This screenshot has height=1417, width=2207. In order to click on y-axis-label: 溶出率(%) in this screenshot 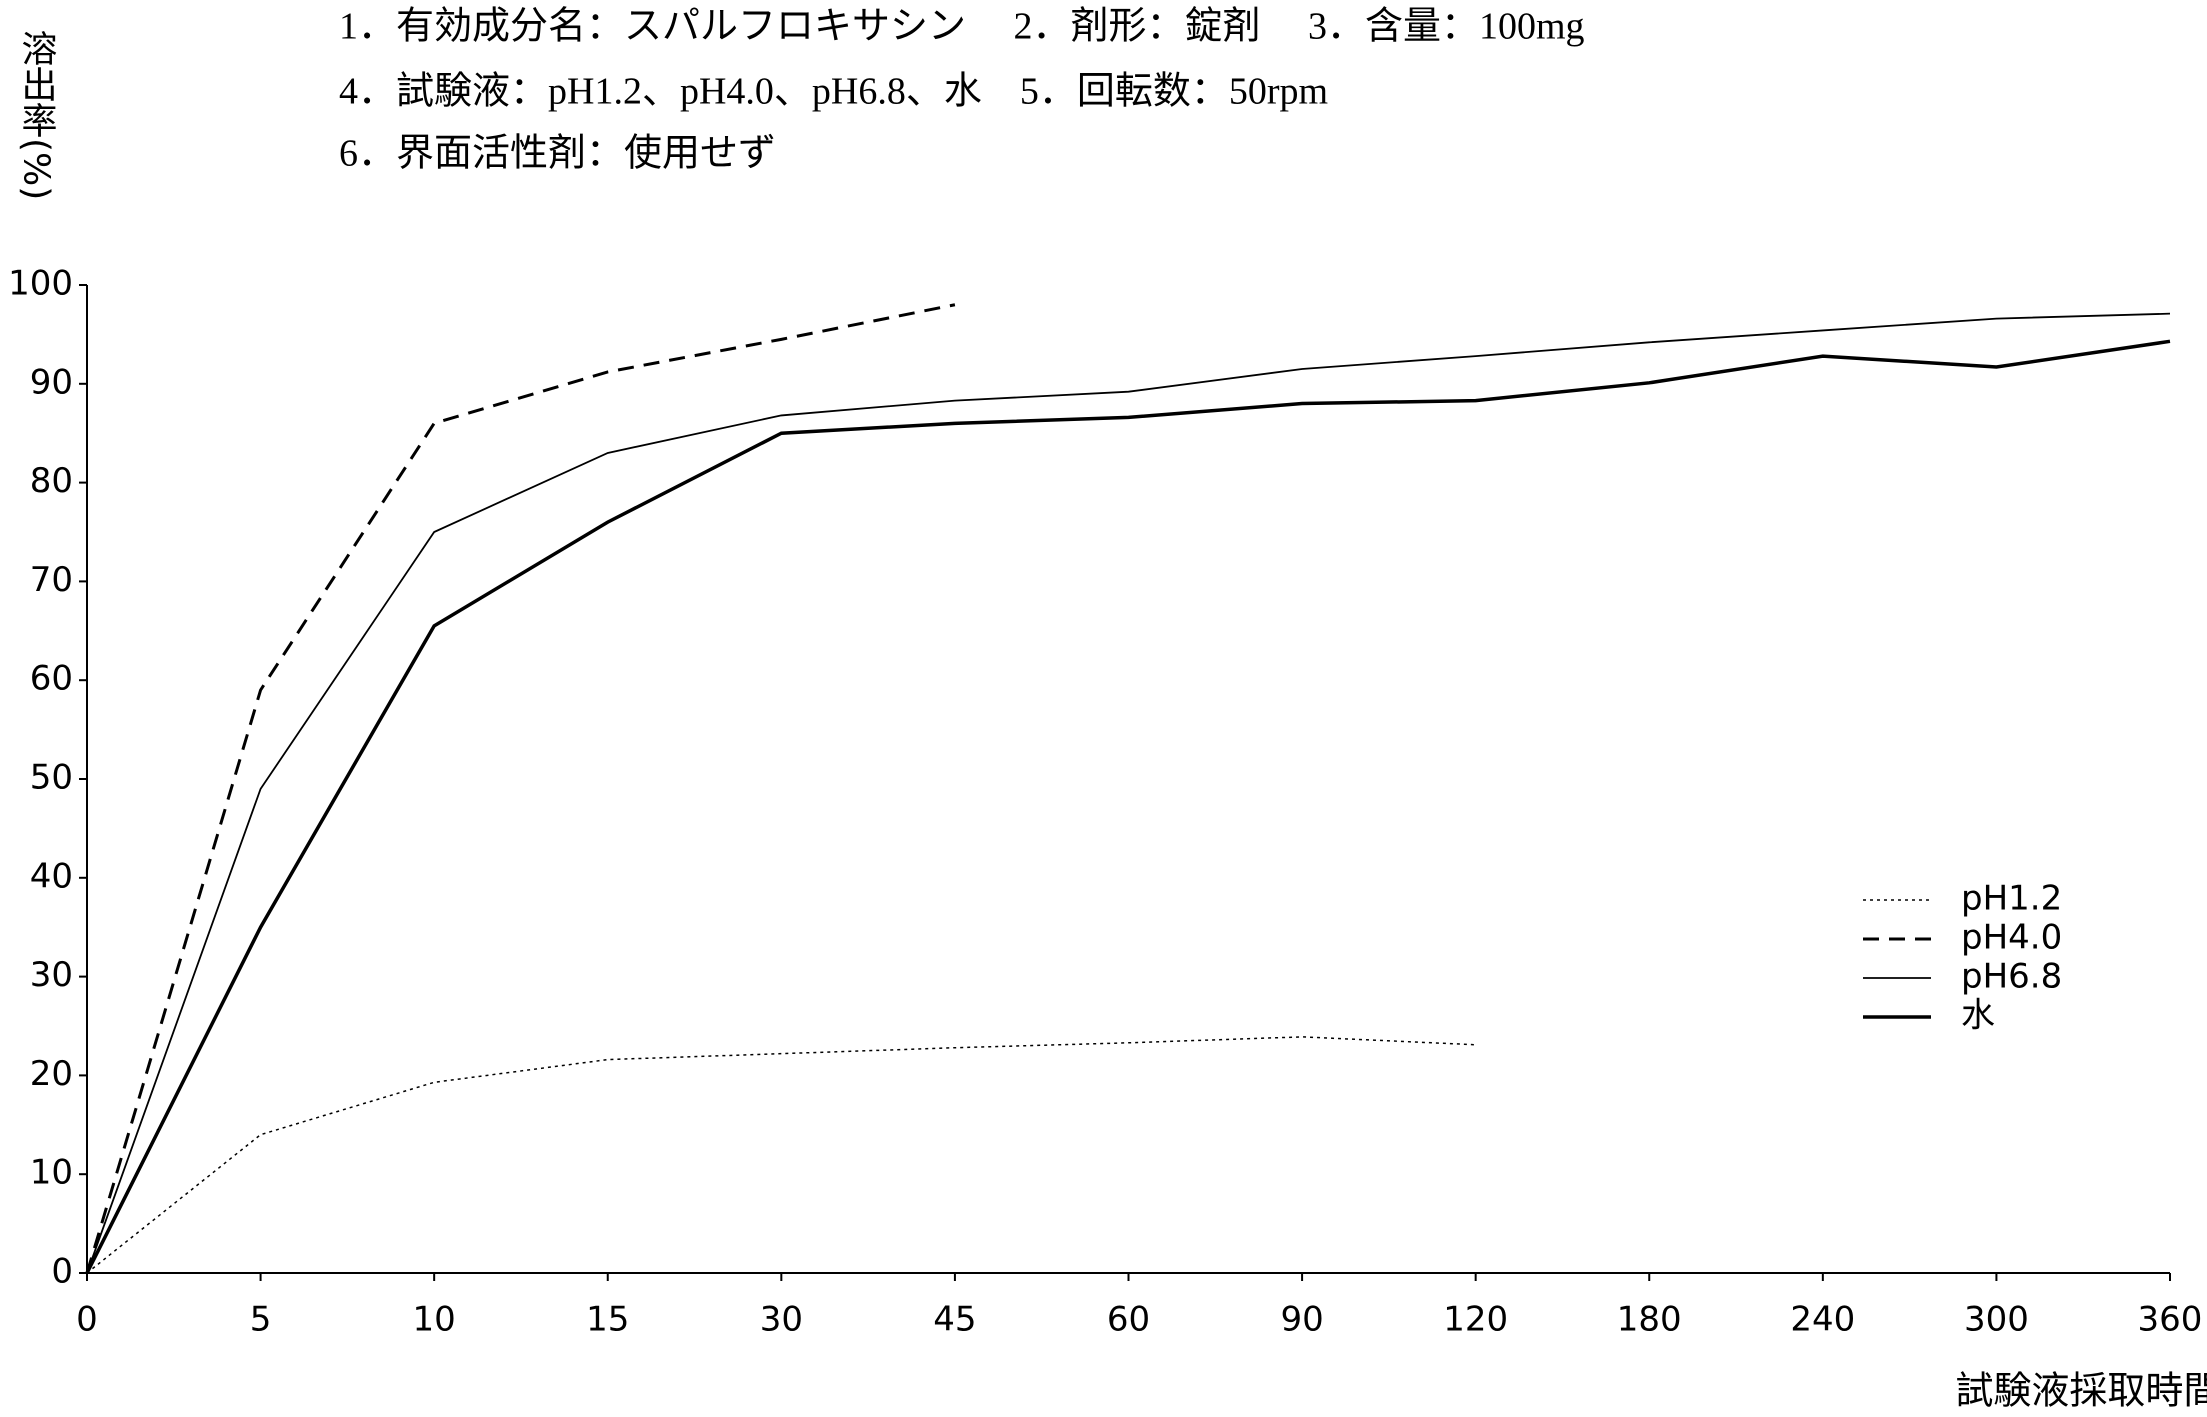, I will do `click(36, 115)`.